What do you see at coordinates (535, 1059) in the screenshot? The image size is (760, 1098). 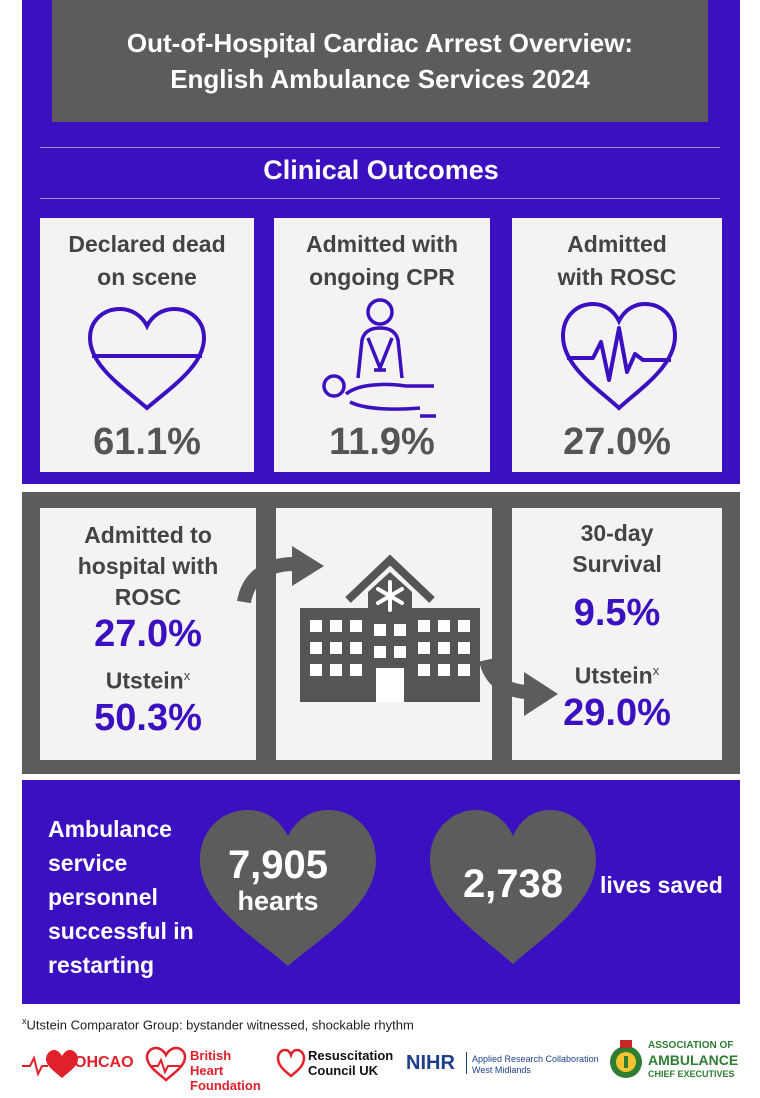 I see `nihr-line: Applied Research Collaboration` at bounding box center [535, 1059].